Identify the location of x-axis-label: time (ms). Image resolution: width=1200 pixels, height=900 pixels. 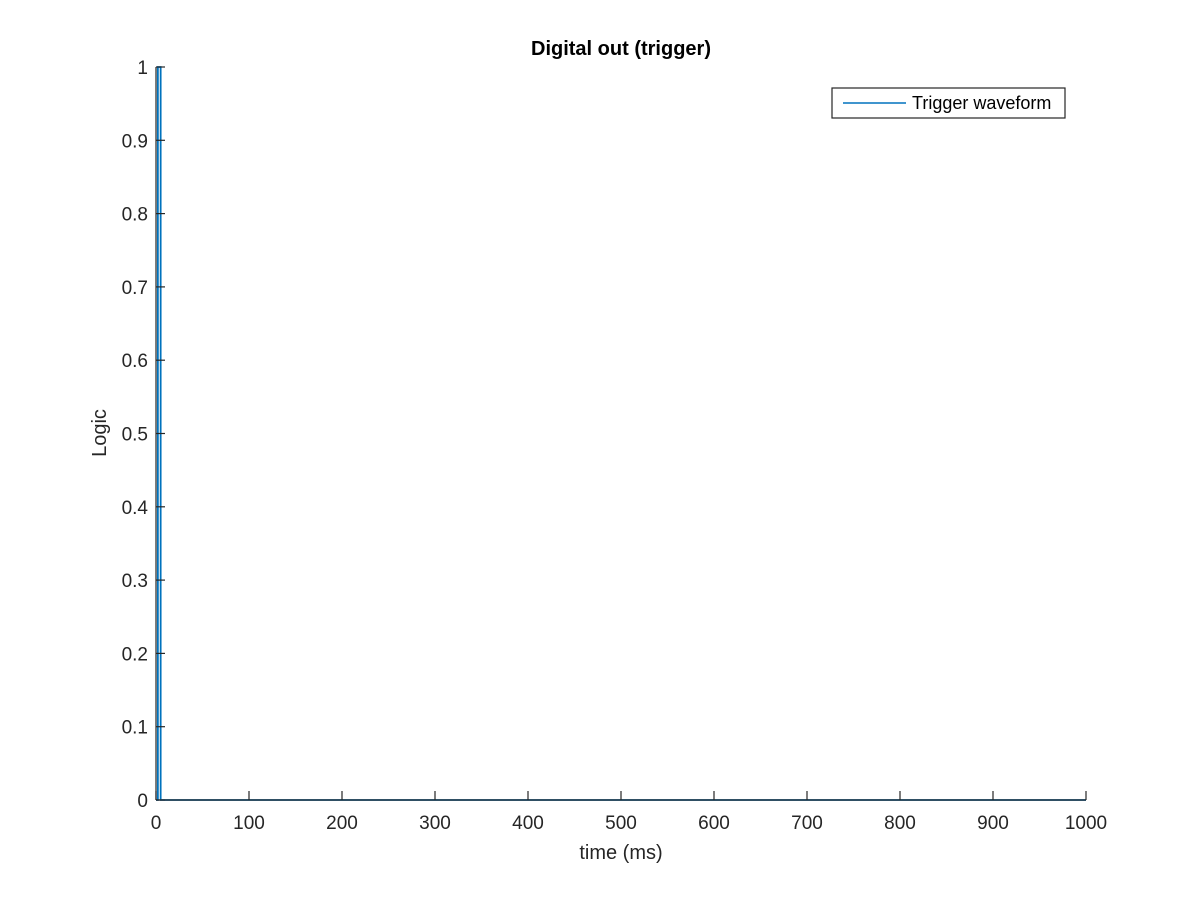
(620, 853).